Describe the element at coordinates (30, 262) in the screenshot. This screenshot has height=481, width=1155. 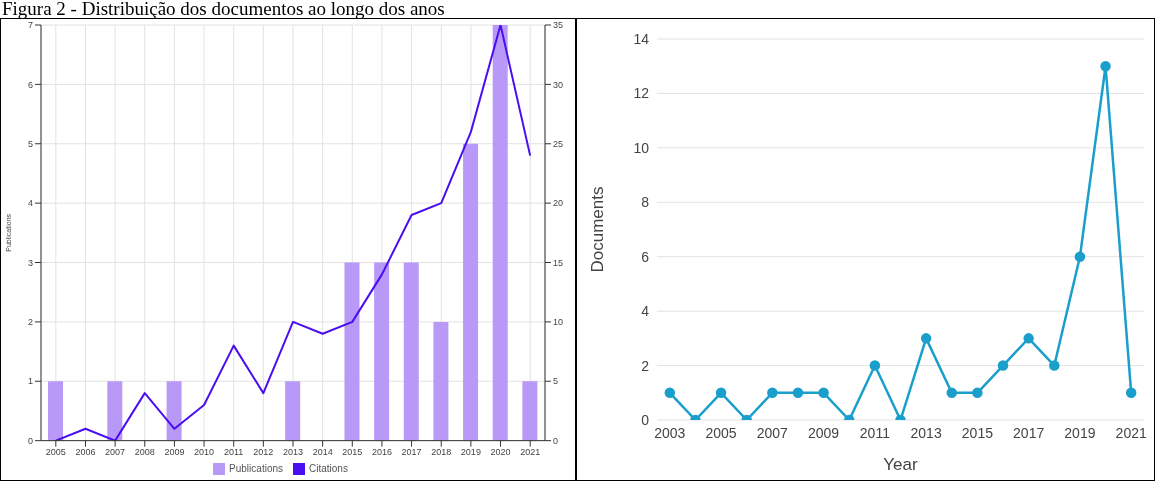
I see `y-tick-label: 3` at that location.